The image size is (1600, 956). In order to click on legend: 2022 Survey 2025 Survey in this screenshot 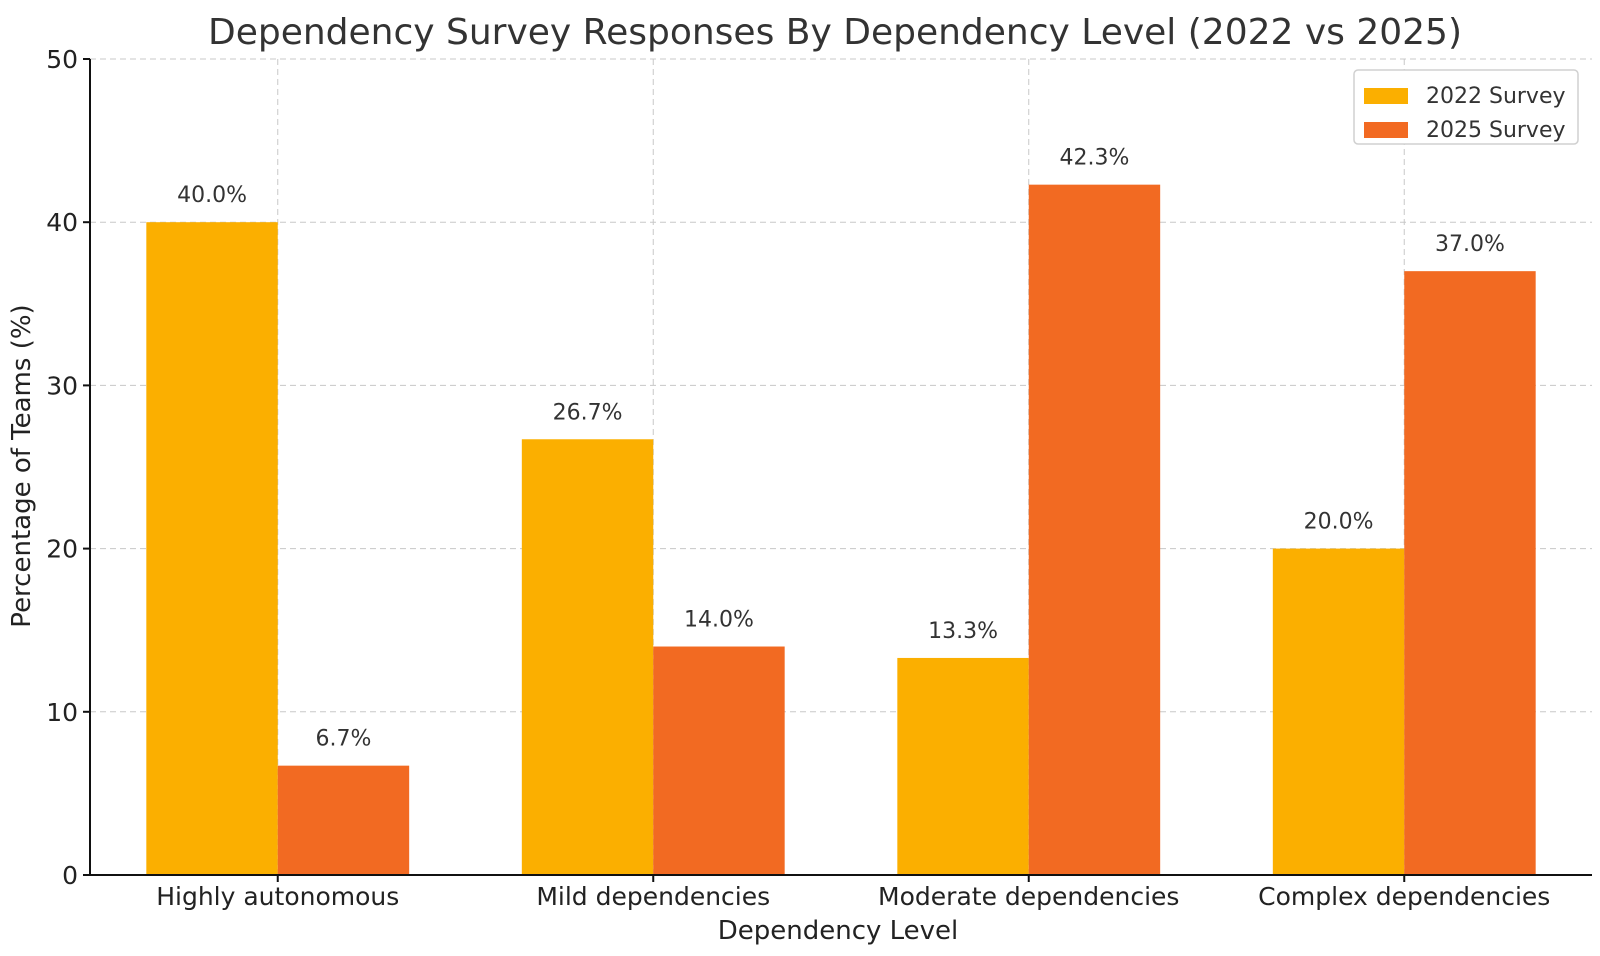, I will do `click(1466, 107)`.